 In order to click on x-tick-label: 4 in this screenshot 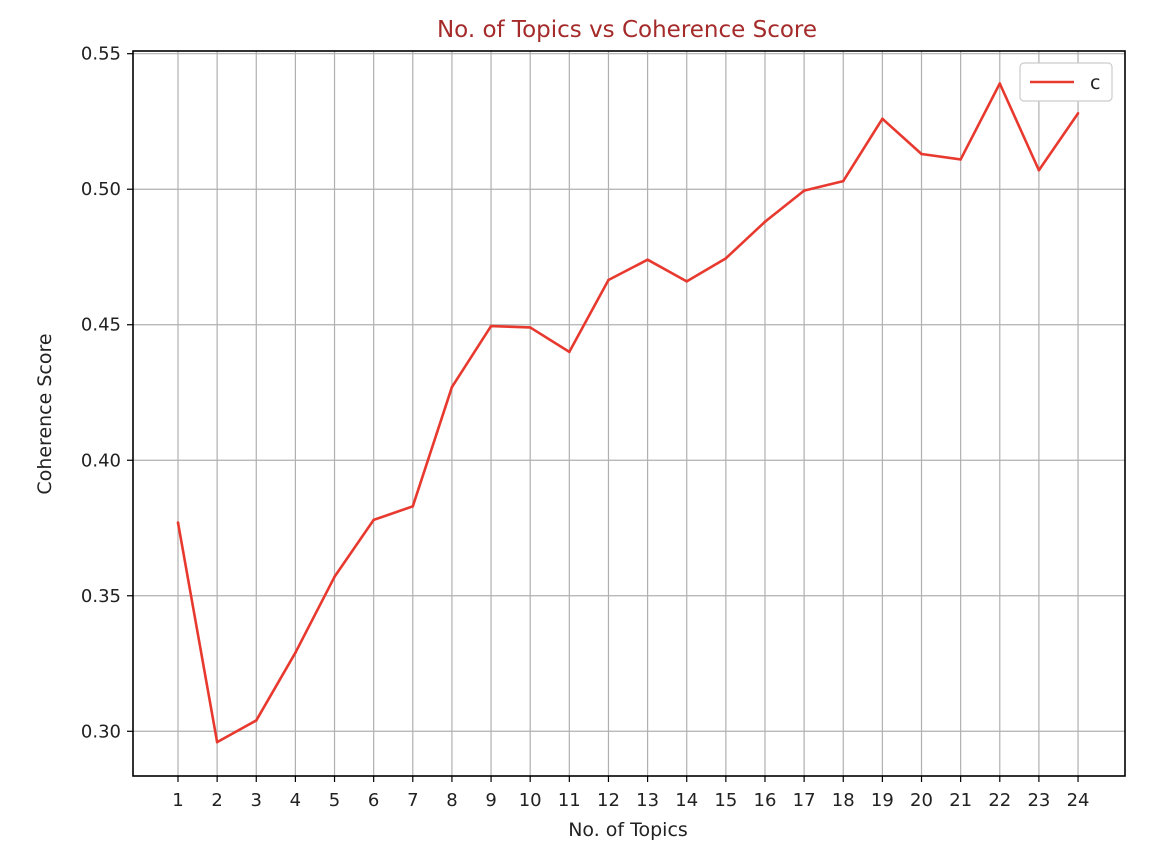, I will do `click(295, 800)`.